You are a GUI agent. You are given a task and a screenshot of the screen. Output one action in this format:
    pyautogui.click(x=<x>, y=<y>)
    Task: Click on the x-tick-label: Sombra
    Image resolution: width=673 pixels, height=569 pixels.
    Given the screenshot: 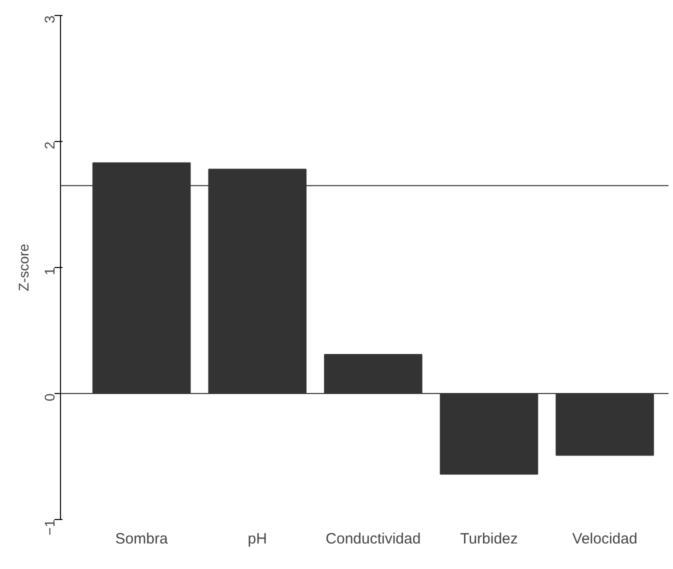 What is the action you would take?
    pyautogui.click(x=141, y=539)
    